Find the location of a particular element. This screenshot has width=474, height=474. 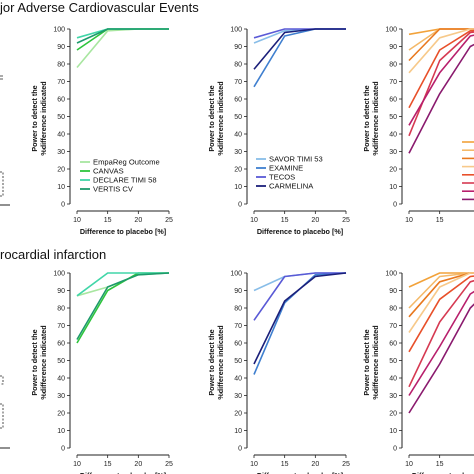

legend-label: CARMELINA is located at coordinates (291, 186).